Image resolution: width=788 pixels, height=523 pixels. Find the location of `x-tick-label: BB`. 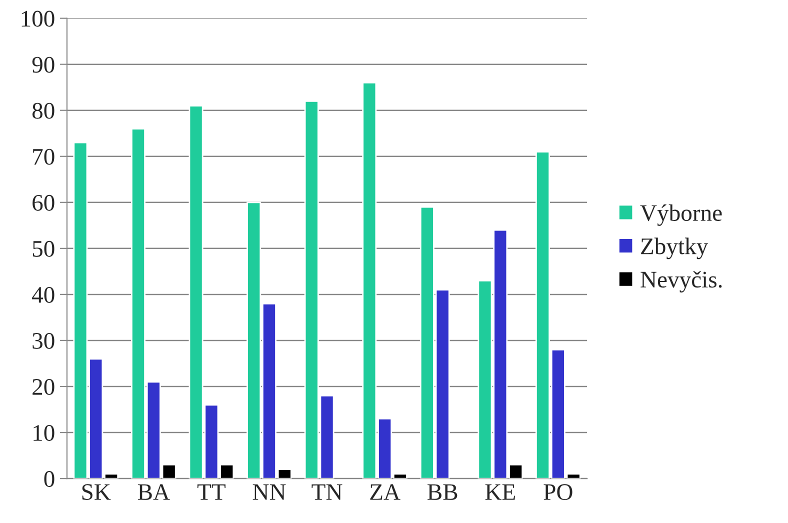

x-tick-label: BB is located at coordinates (443, 492).